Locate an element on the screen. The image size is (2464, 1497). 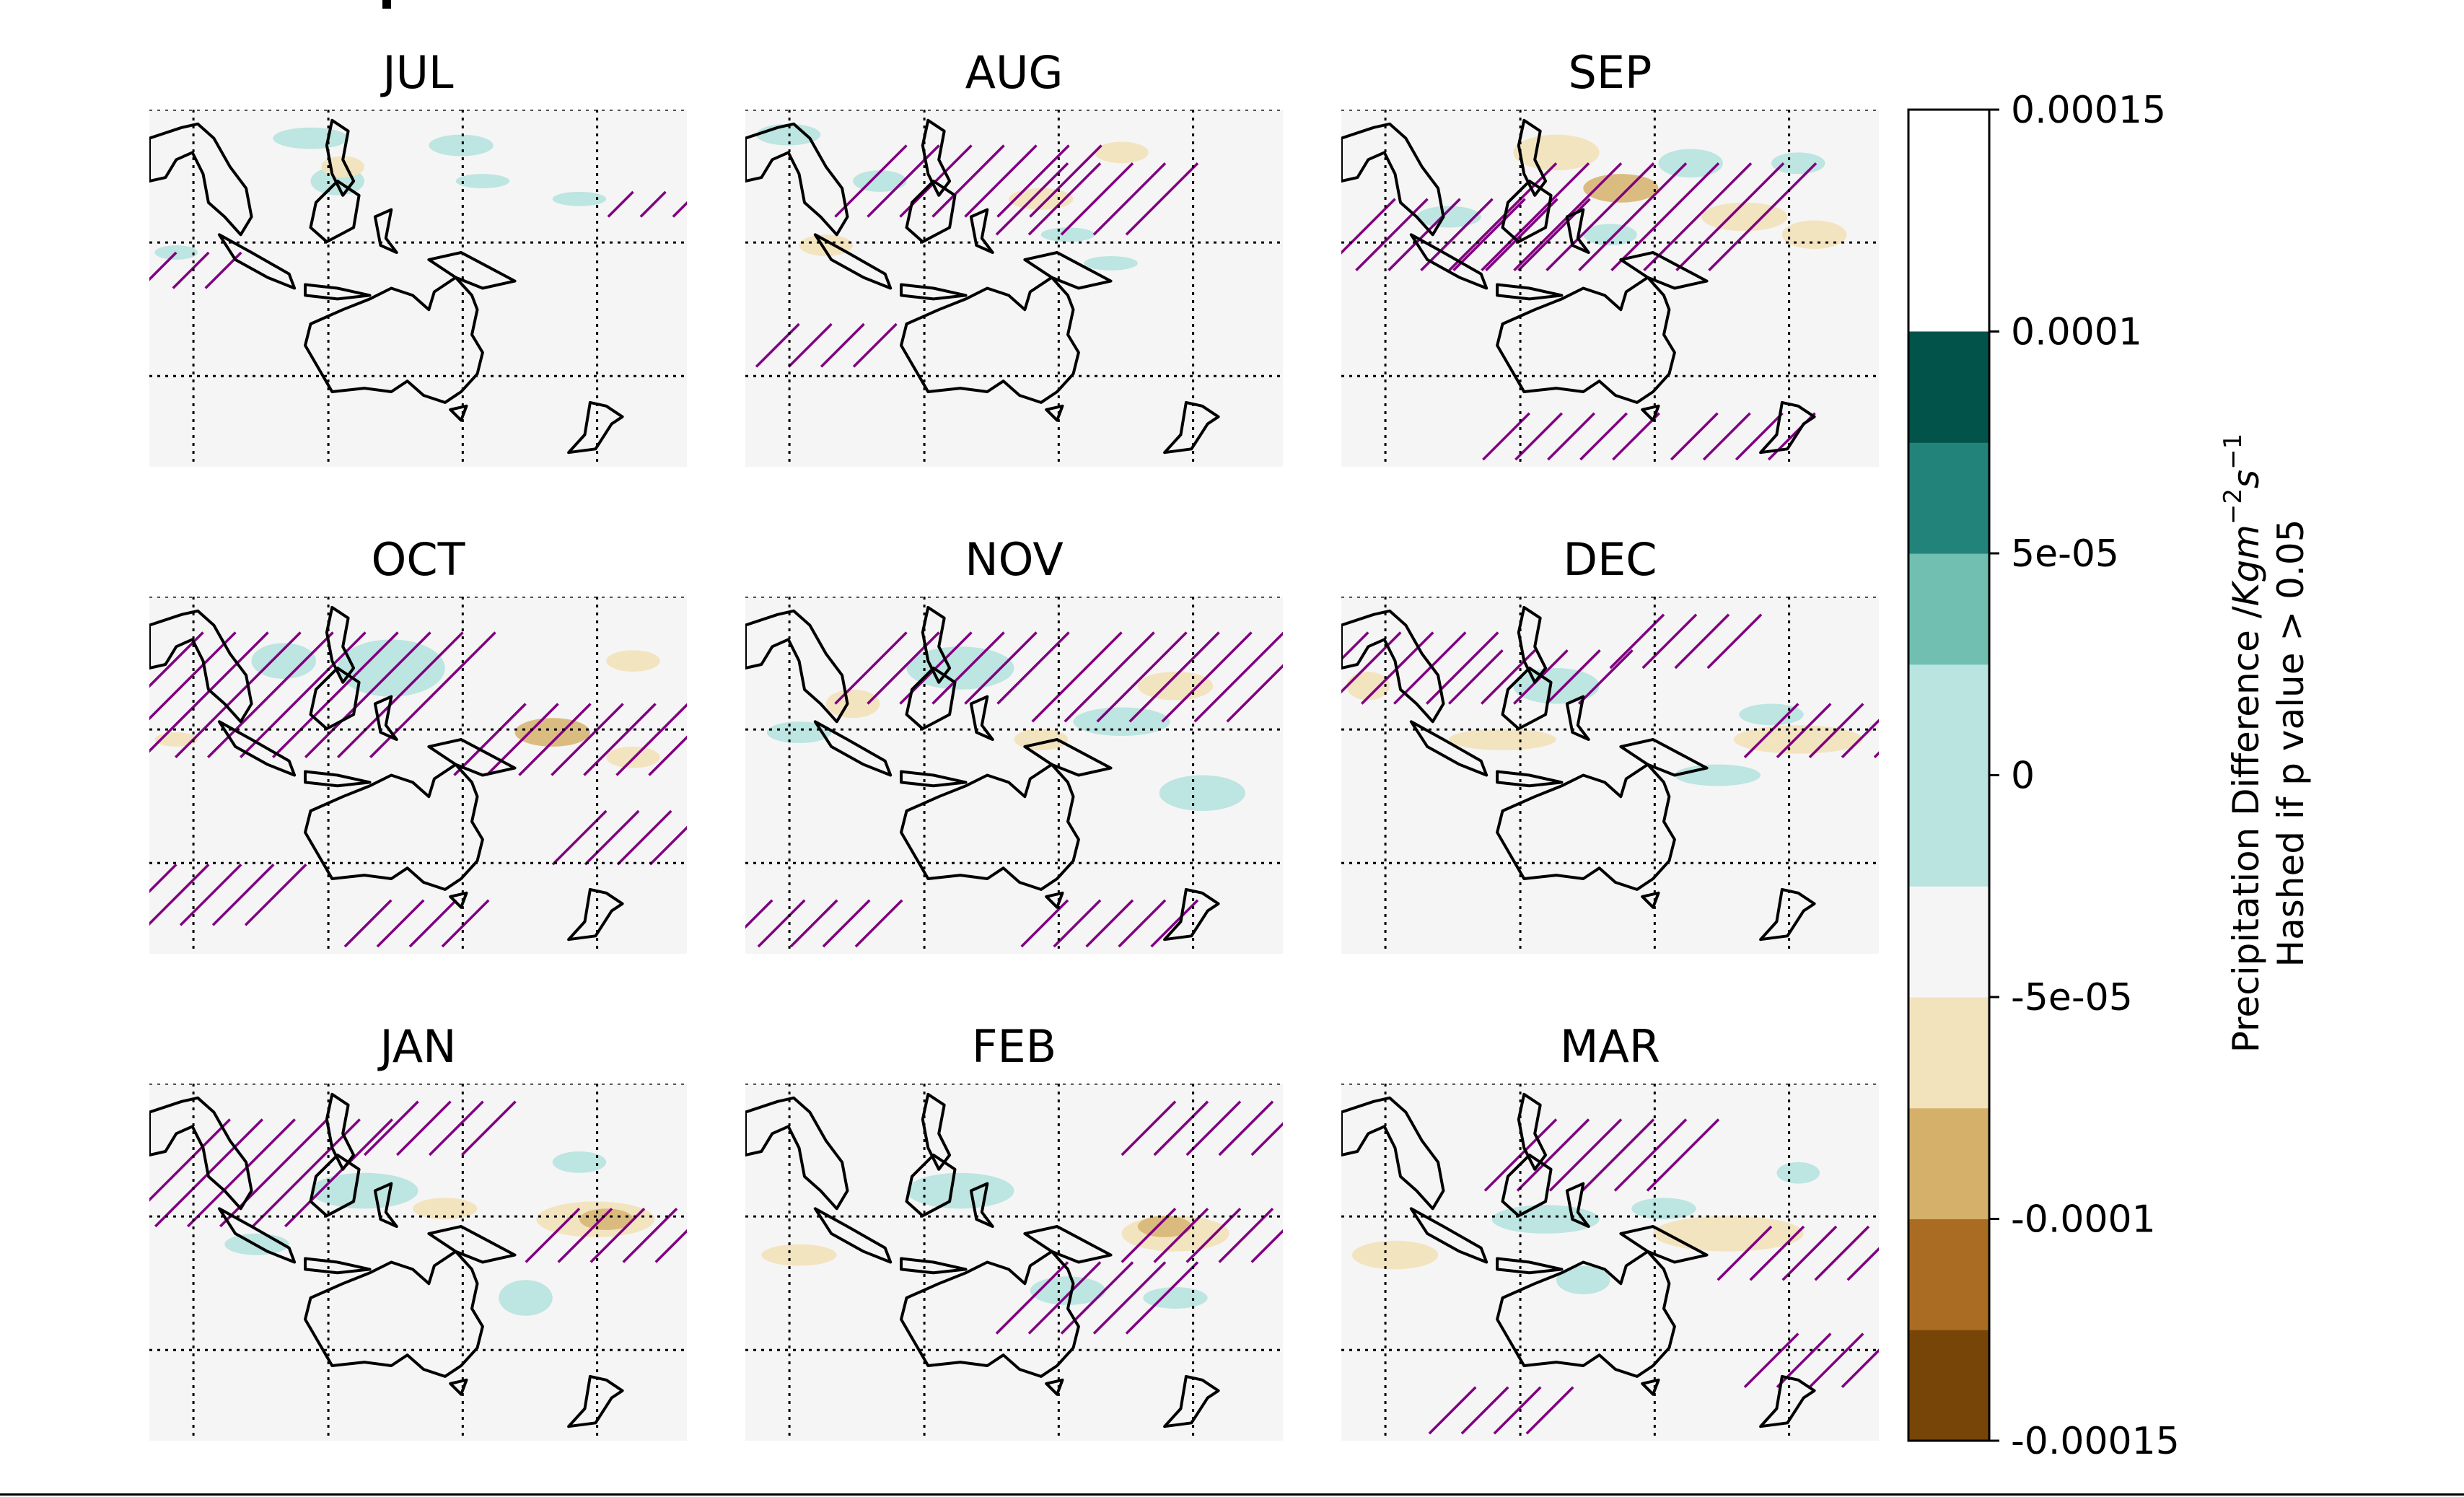
colorbar-label-line1: Precipitation Difference /Kgm−2s−1 is located at coordinates (2243, 744).